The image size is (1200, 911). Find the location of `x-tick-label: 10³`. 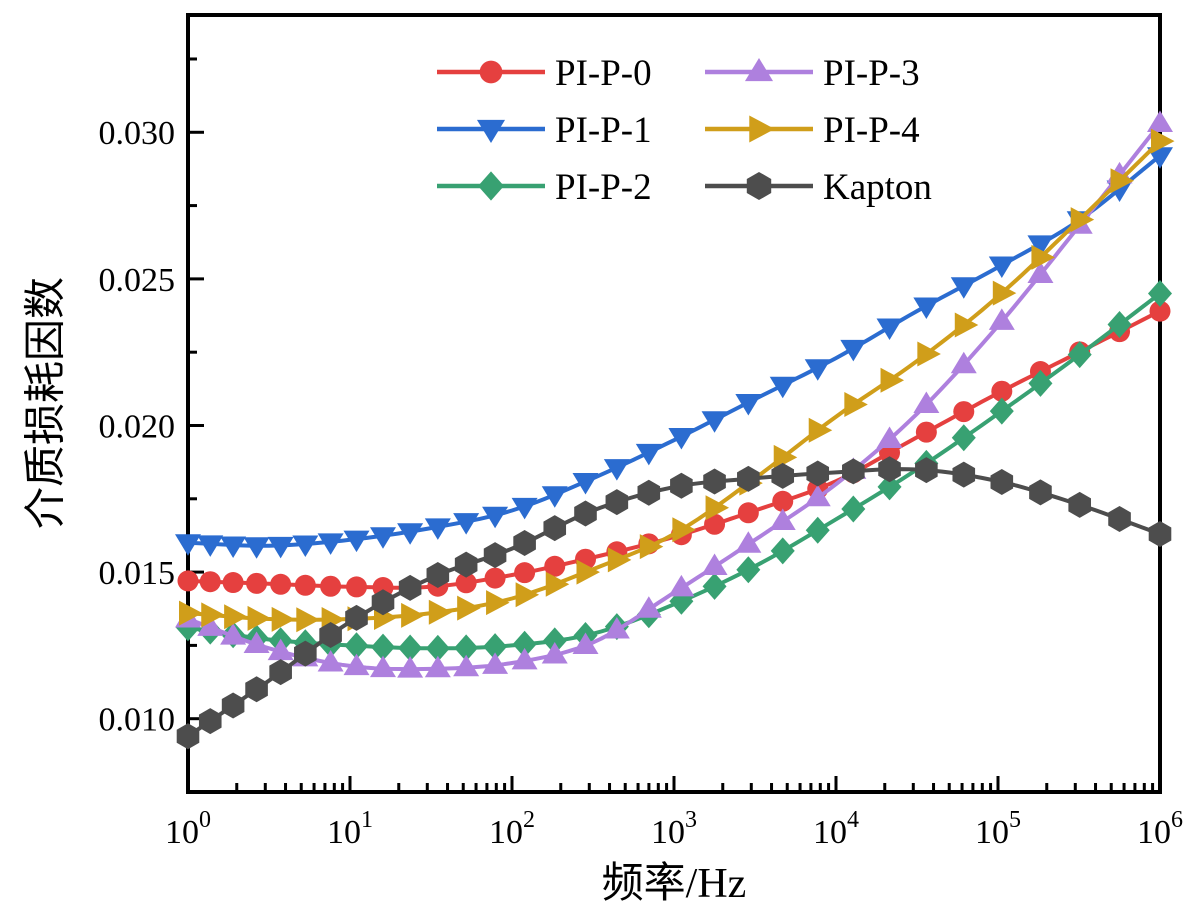

x-tick-label: 10³ is located at coordinates (674, 829).